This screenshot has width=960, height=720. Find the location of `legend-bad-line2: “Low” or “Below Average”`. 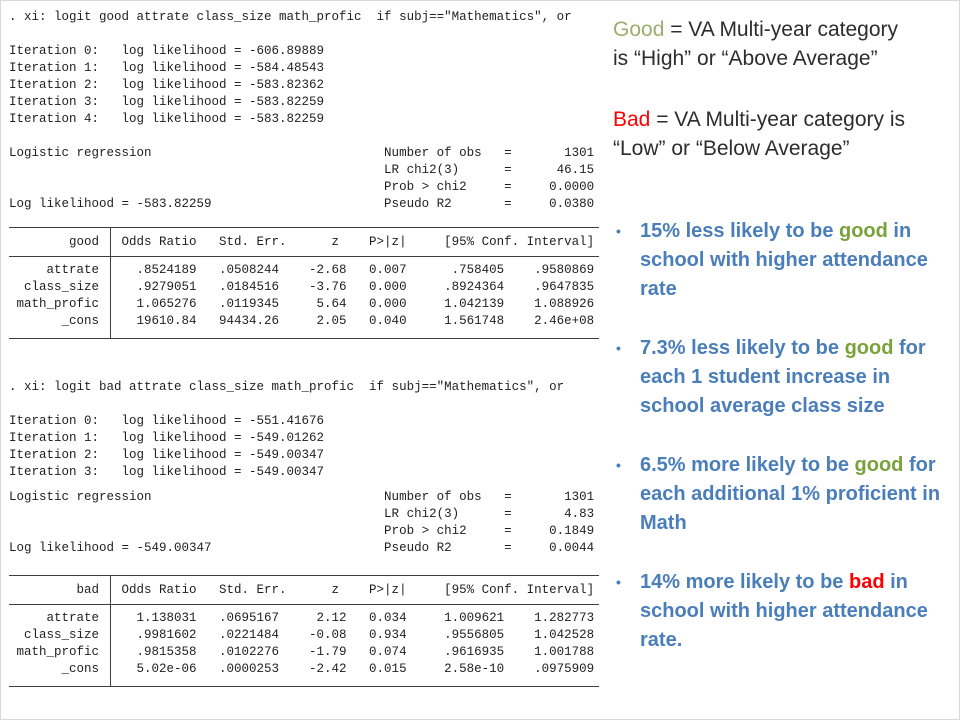

legend-bad-line2: “Low” or “Below Average” is located at coordinates (731, 148).